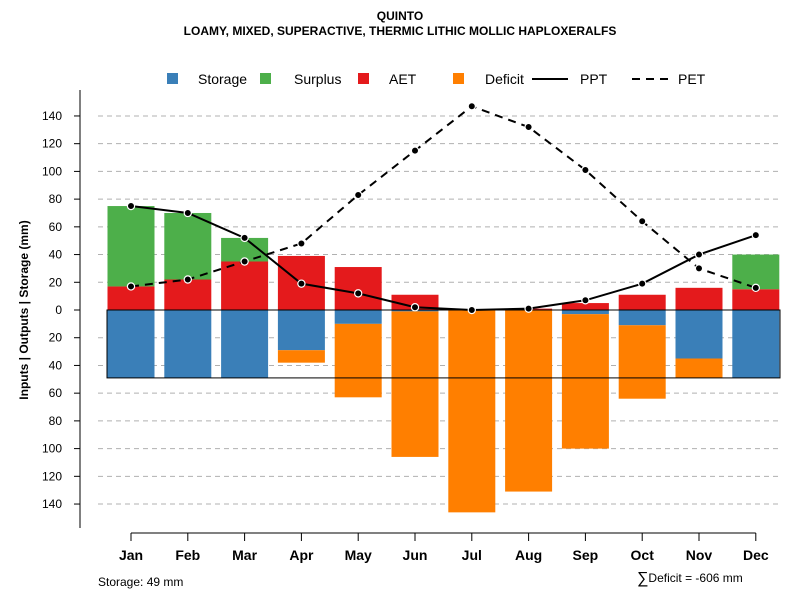 This screenshot has width=800, height=600. Describe the element at coordinates (363, 78) in the screenshot. I see `legend-swatch-aet` at that location.